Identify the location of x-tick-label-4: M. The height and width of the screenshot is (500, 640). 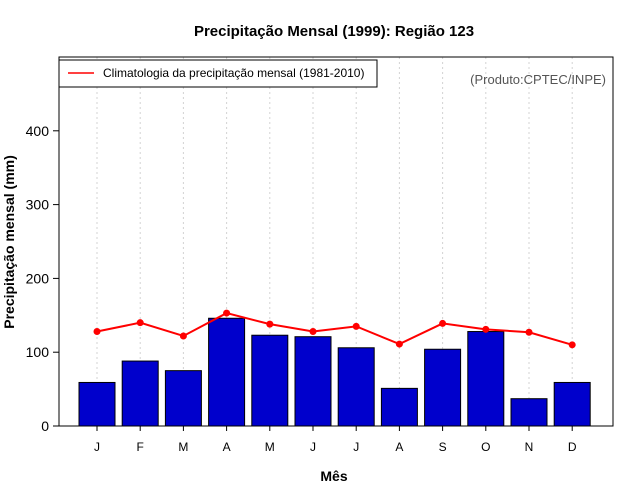
(270, 447).